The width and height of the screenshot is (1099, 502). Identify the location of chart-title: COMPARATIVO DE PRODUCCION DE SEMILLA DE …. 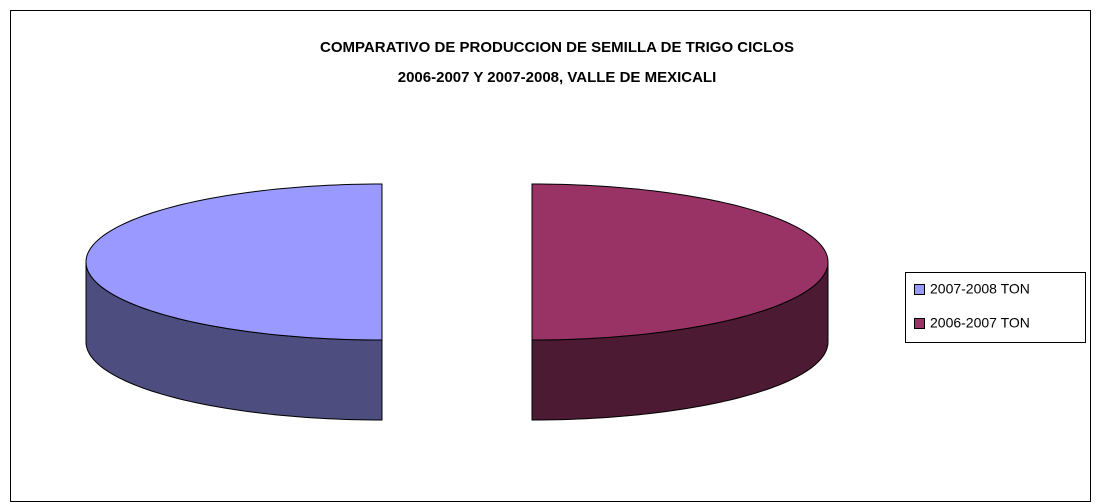
(557, 47).